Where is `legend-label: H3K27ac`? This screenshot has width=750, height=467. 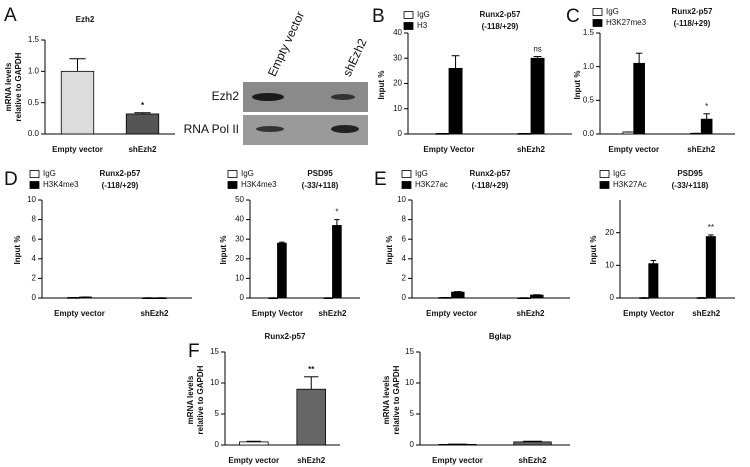 legend-label: H3K27ac is located at coordinates (431, 184).